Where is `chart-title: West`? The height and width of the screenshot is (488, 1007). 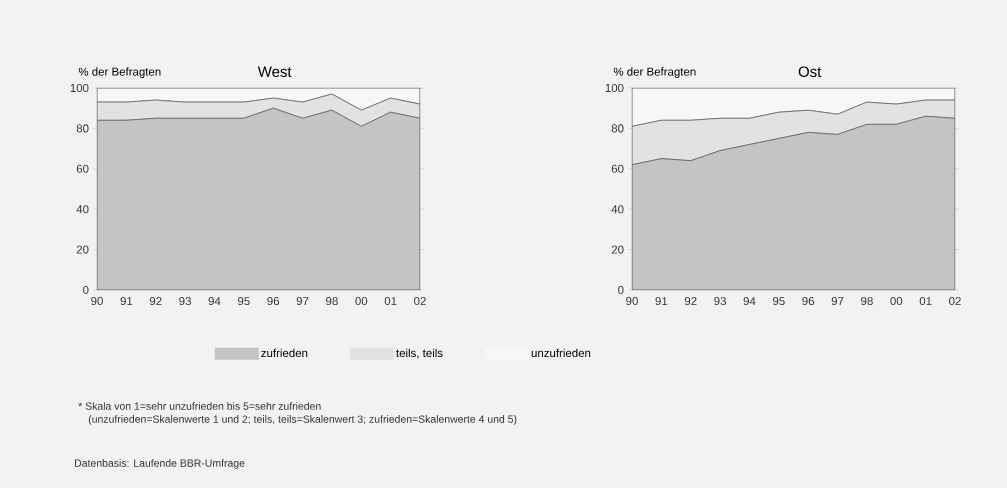
chart-title: West is located at coordinates (274, 71).